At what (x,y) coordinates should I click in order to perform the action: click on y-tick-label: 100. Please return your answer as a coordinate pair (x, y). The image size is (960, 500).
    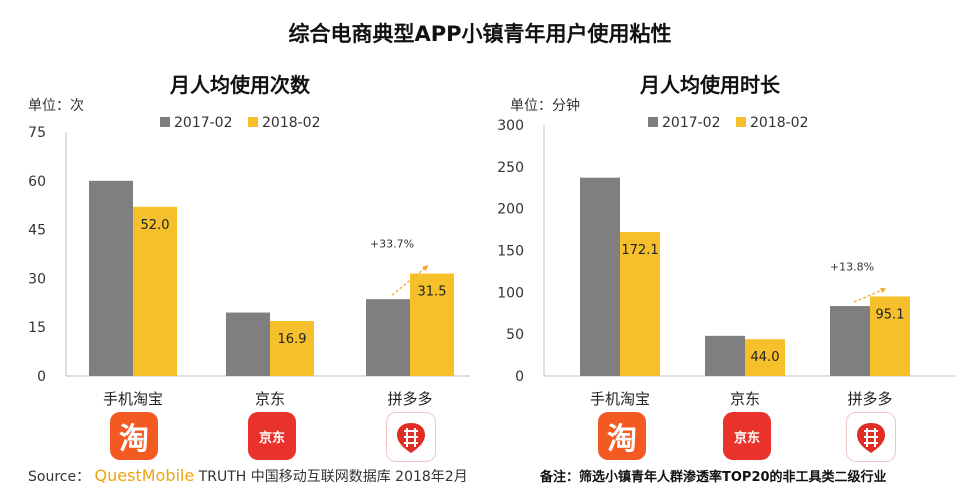
    Looking at the image, I should click on (510, 293).